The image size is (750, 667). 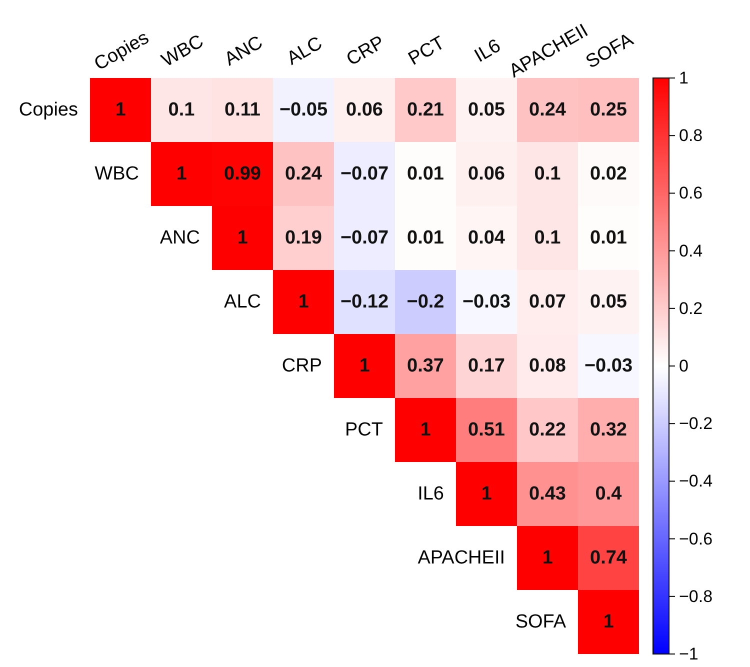 I want to click on data-label: 0.21, so click(x=425, y=110).